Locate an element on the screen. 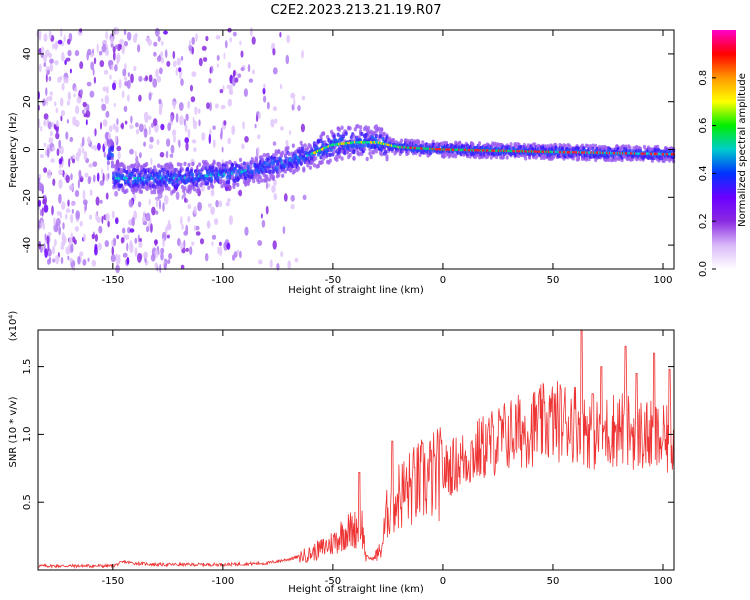 The width and height of the screenshot is (750, 600). colorbar-ticks: 0.0 0.2 0.4 0.6 0.8 is located at coordinates (707, 173).